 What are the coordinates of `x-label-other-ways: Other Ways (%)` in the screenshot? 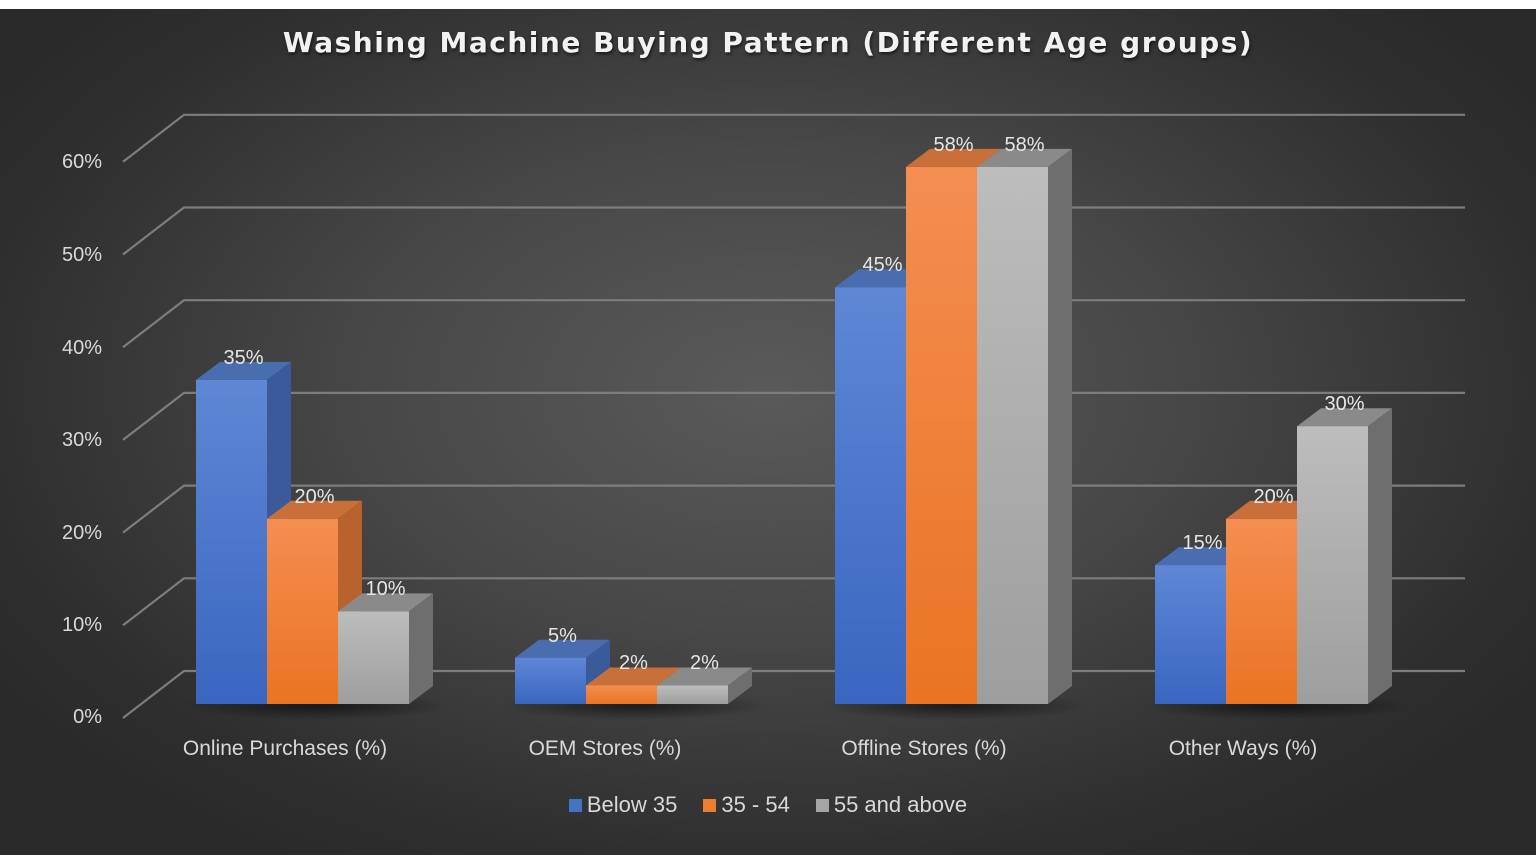 It's located at (1243, 748).